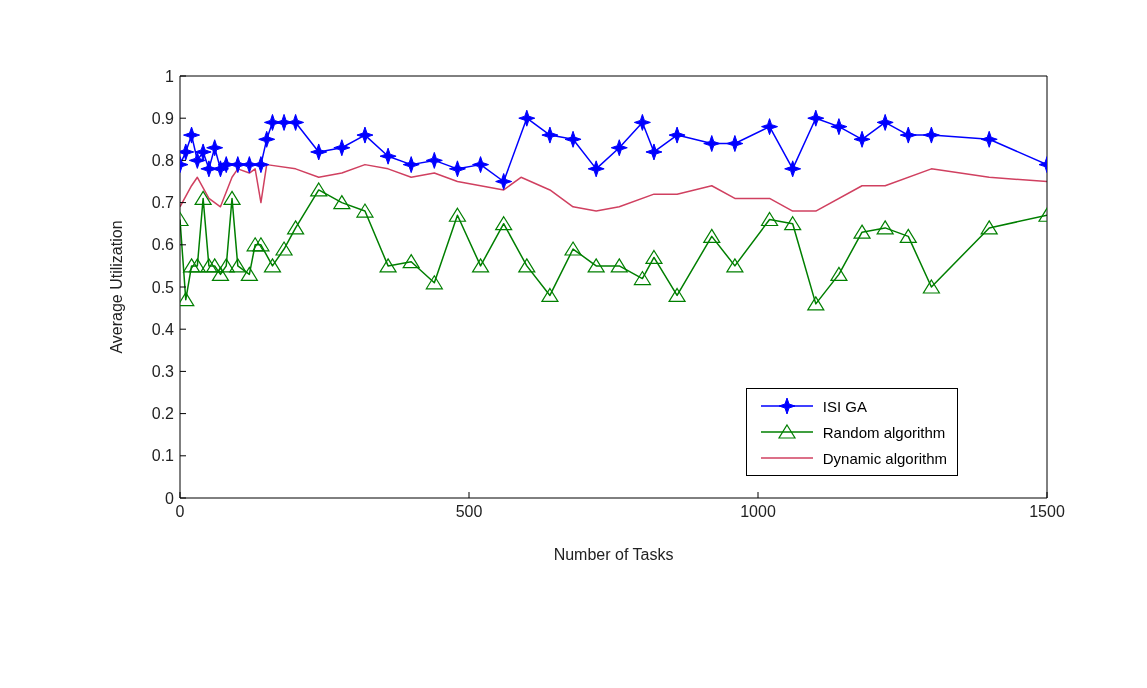 Image resolution: width=1147 pixels, height=688 pixels. What do you see at coordinates (163, 161) in the screenshot?
I see `y-tick-label: 0.8` at bounding box center [163, 161].